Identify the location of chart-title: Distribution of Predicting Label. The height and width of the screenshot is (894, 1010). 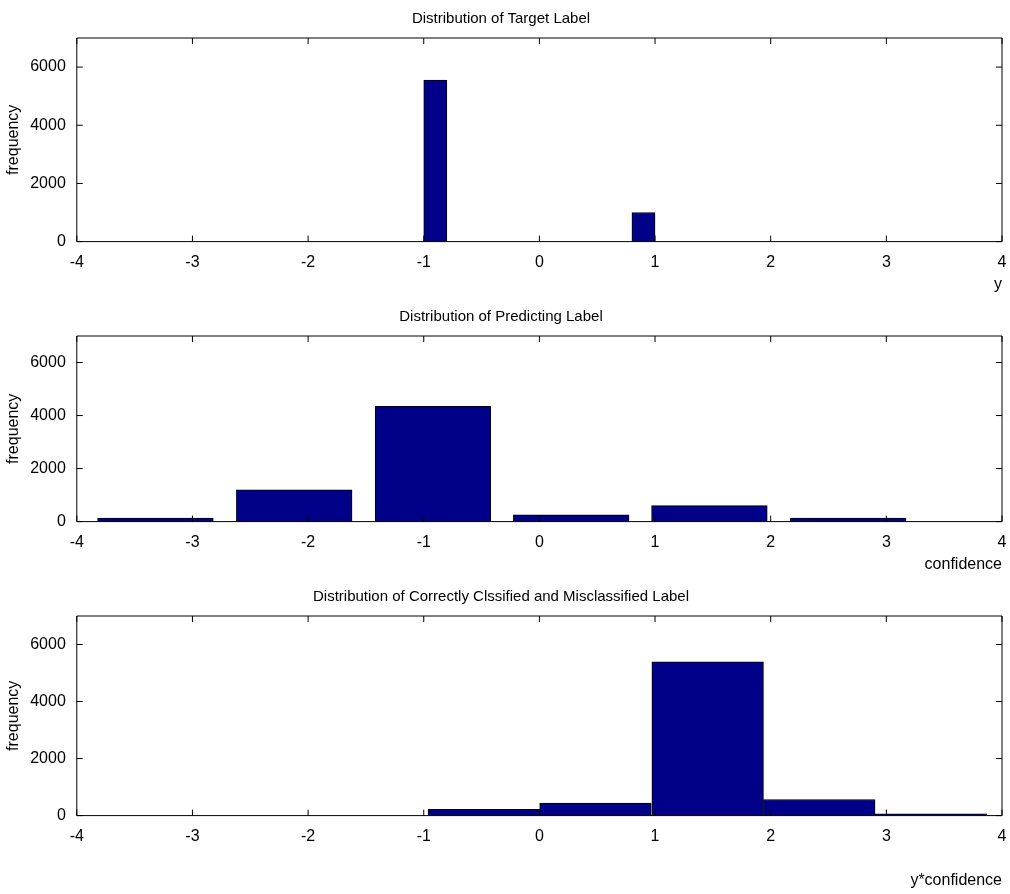
(501, 316).